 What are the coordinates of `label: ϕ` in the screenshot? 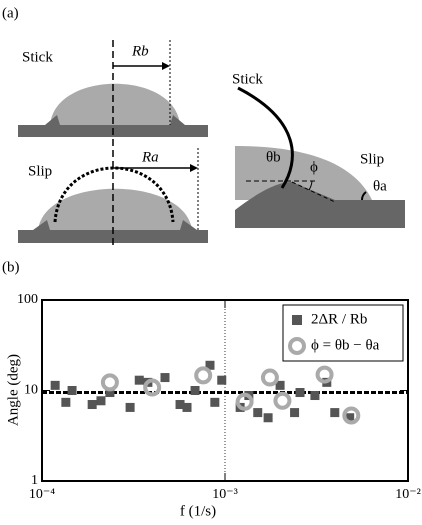 It's located at (314, 167).